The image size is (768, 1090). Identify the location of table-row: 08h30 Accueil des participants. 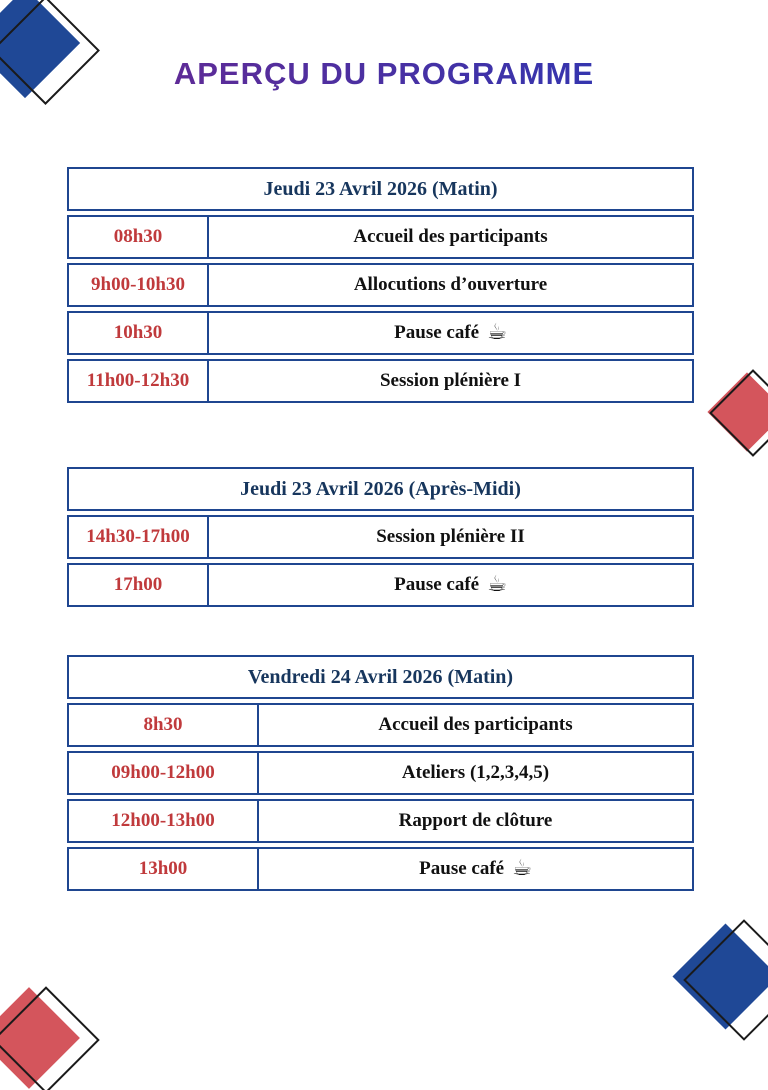
(380, 237).